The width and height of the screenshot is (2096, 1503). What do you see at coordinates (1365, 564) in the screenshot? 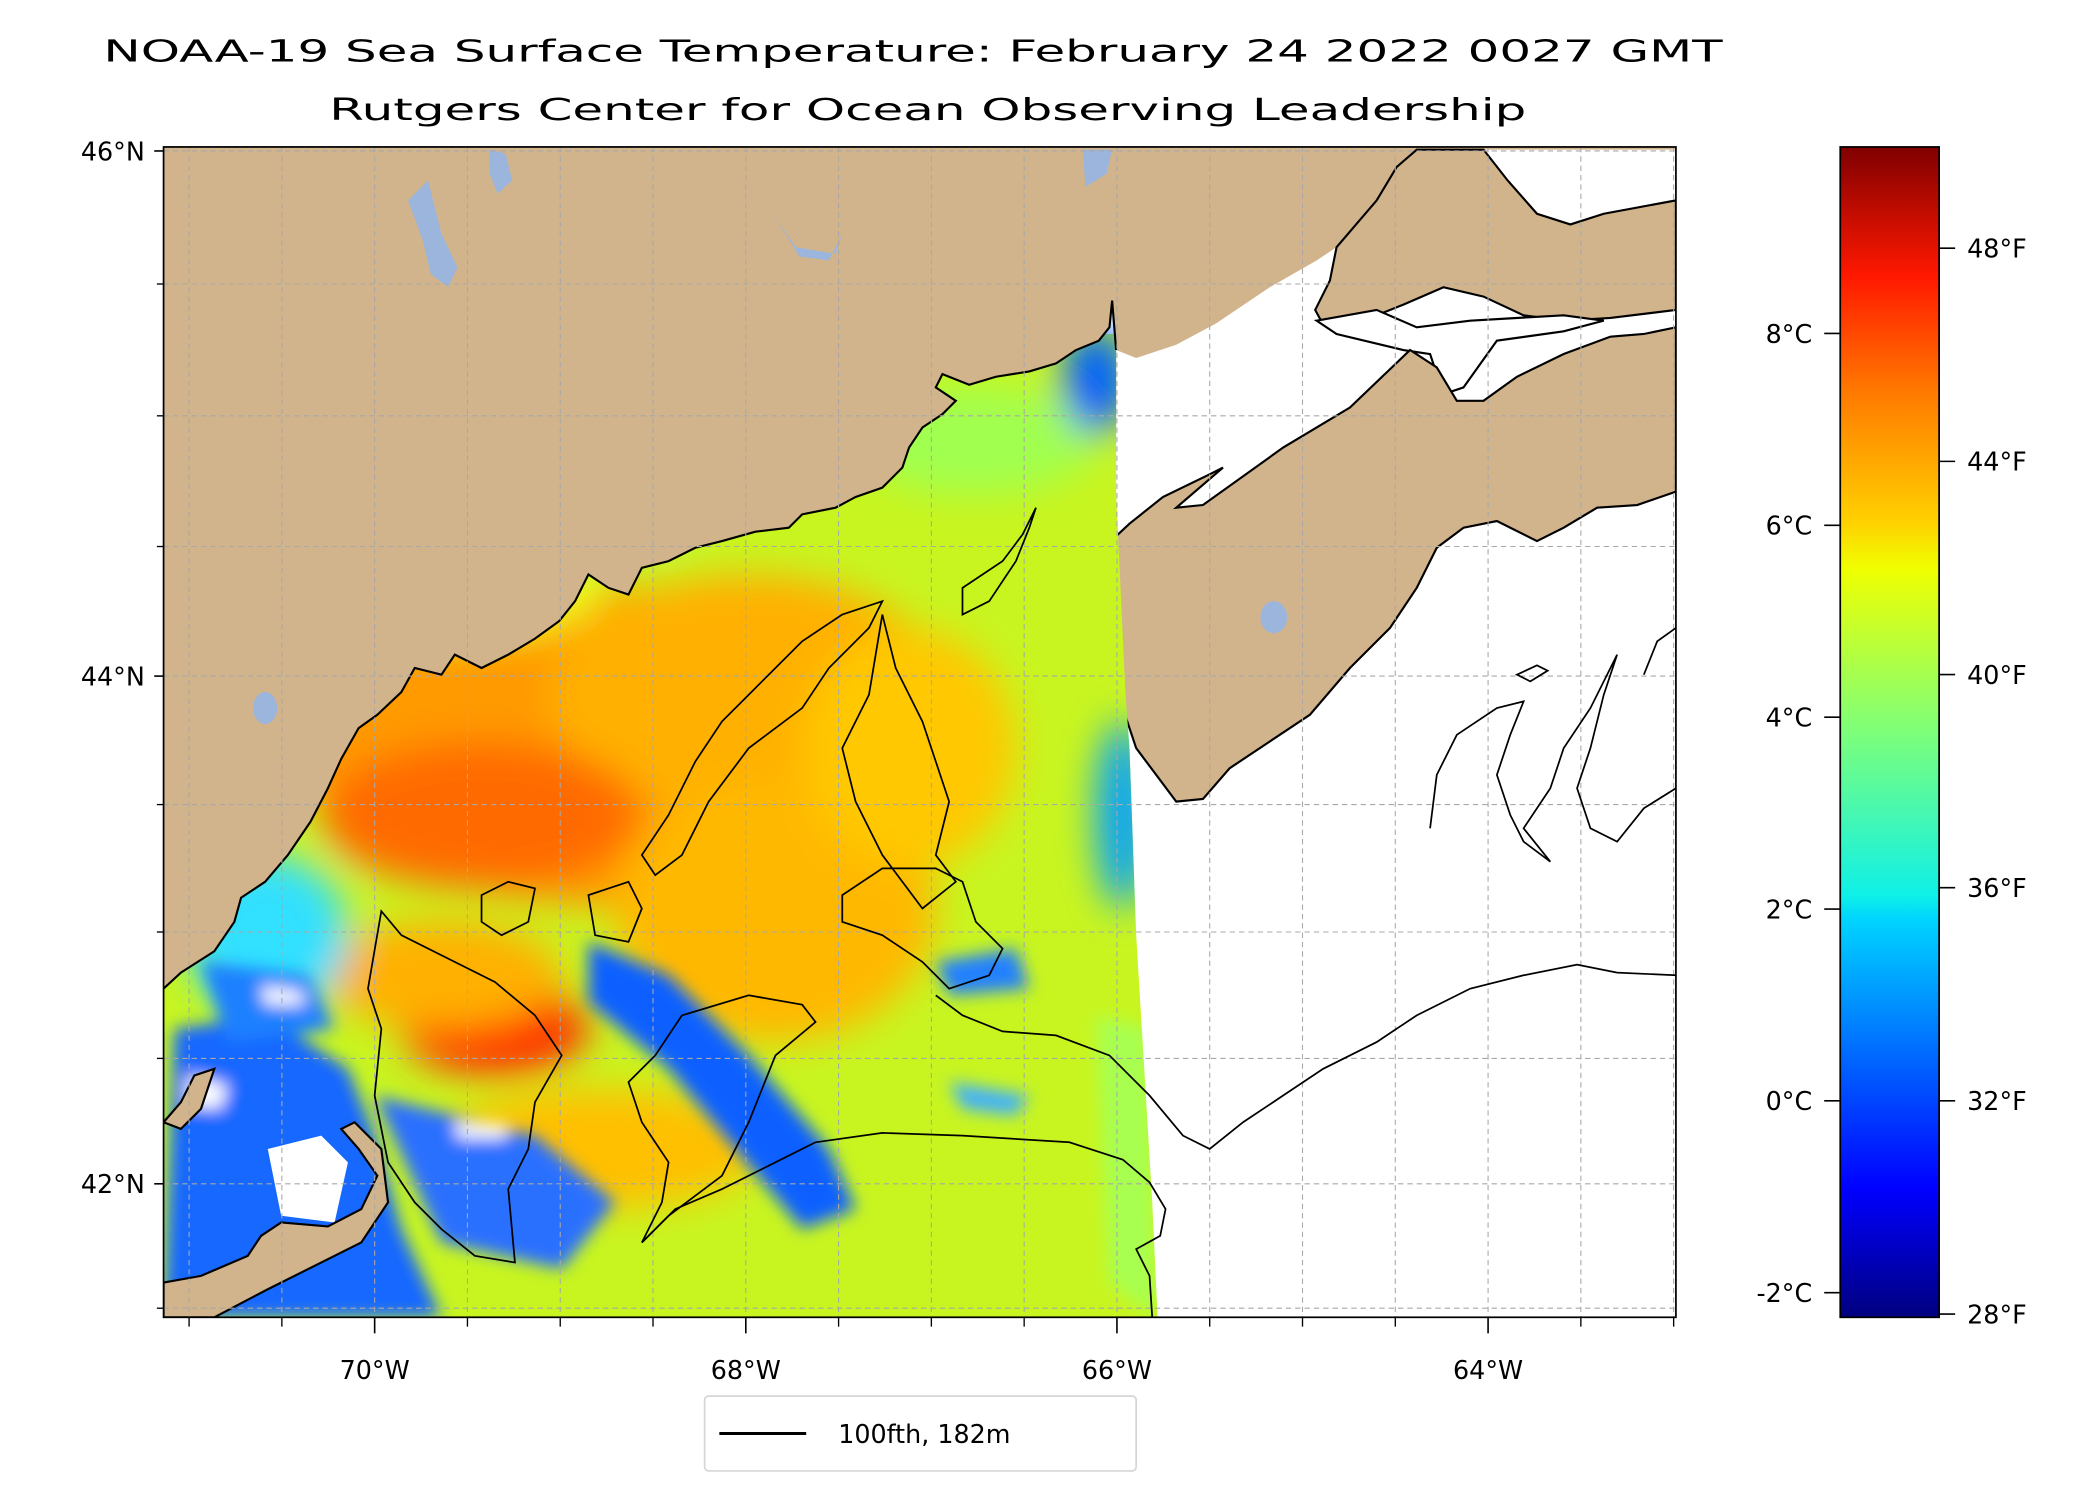
I see `land-nova-scotia` at bounding box center [1365, 564].